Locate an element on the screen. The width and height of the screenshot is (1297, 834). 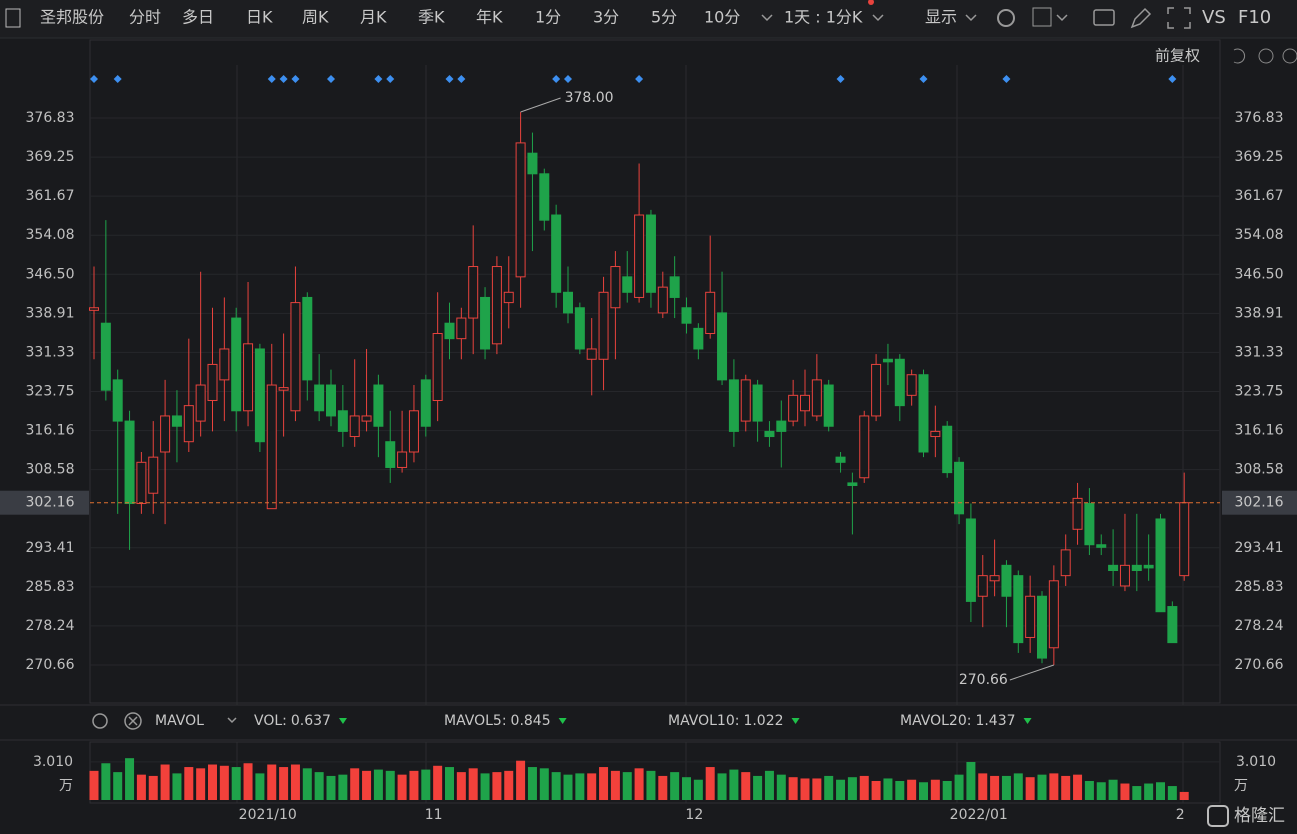
fullscreen-icon is located at coordinates (1179, 18).